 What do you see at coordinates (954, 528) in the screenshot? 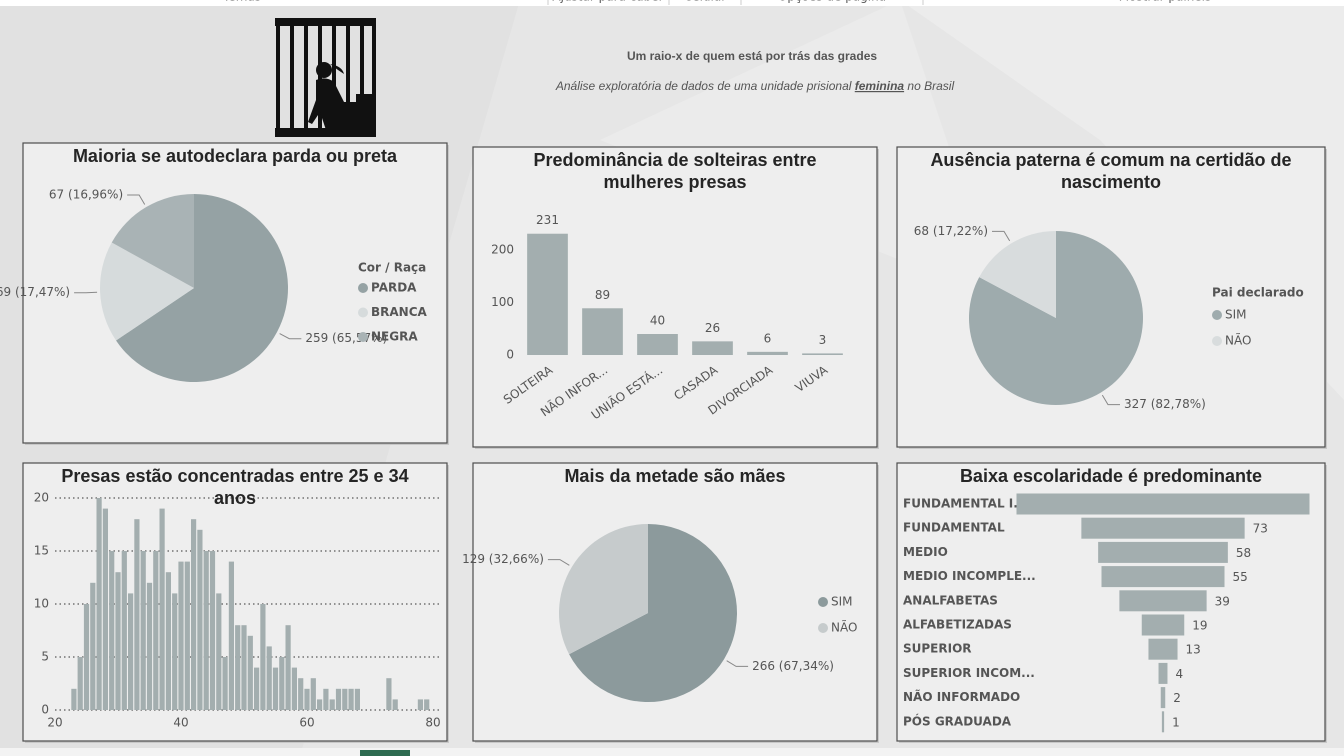
I see `category-label: FUNDAMENTAL` at bounding box center [954, 528].